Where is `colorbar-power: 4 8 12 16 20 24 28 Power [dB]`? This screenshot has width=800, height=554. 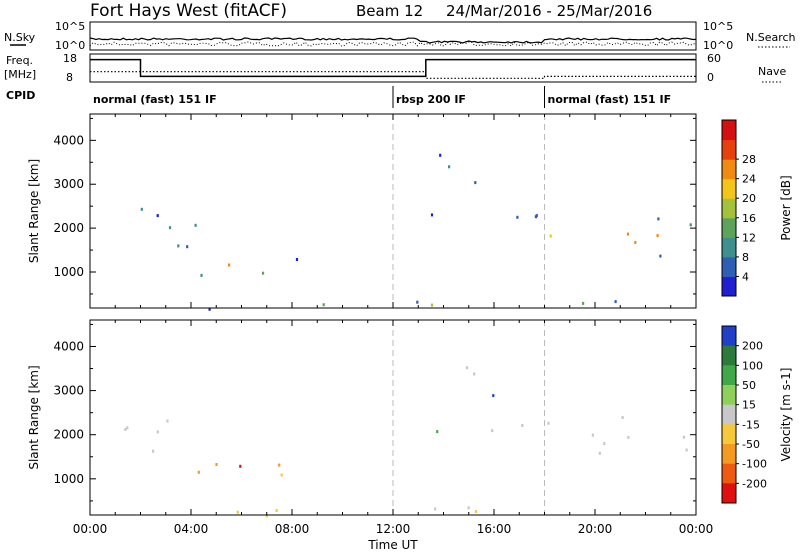
colorbar-power: 4 8 12 16 20 24 28 Power [dB] is located at coordinates (757, 208).